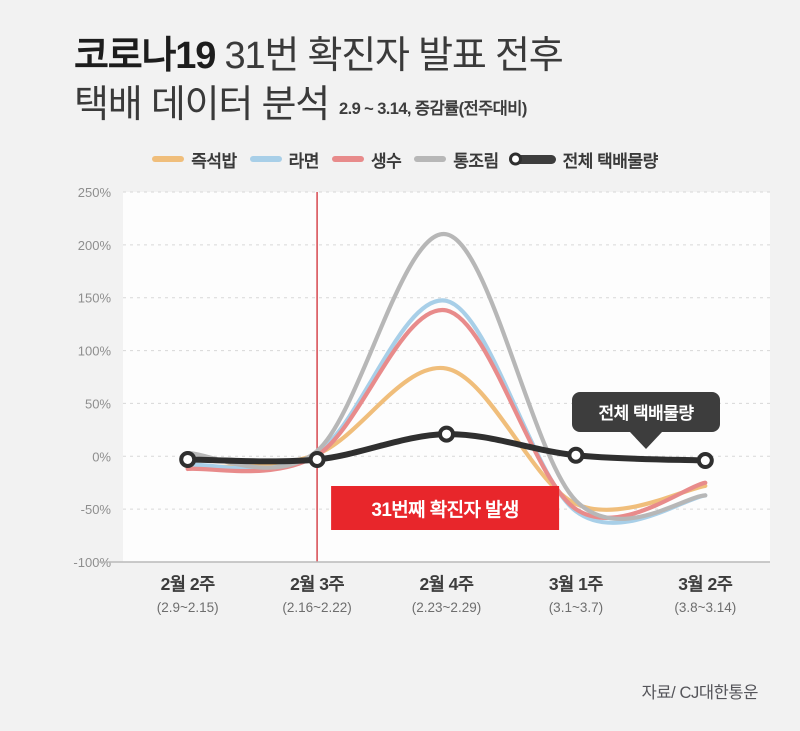 The height and width of the screenshot is (731, 800). Describe the element at coordinates (533, 159) in the screenshot. I see `legend-swatch-line-circle-icon` at that location.